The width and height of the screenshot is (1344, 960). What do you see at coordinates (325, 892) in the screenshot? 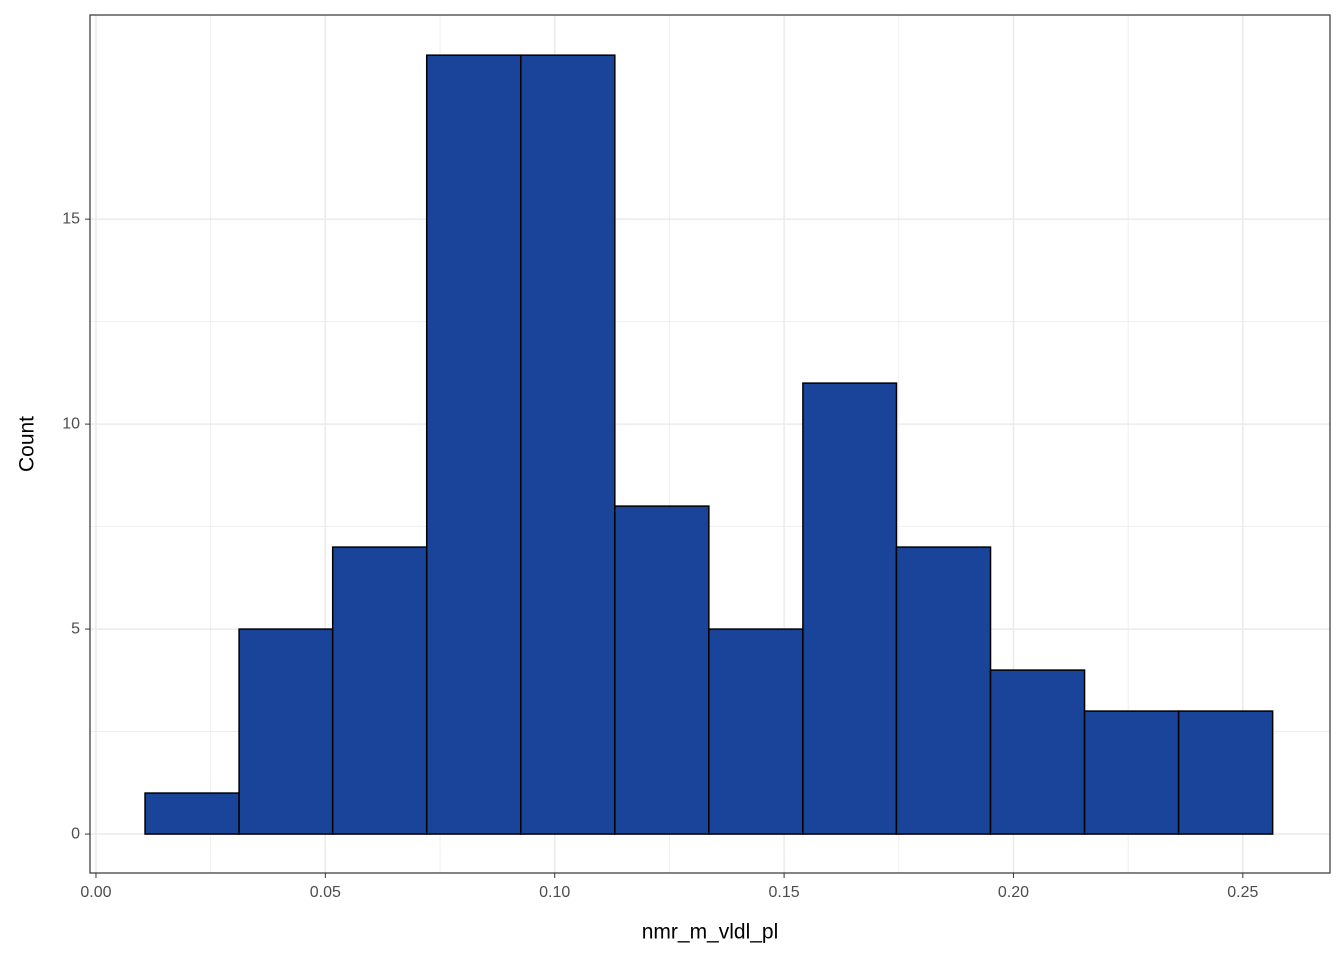
I see `x-tick-label: 0.05` at bounding box center [325, 892].